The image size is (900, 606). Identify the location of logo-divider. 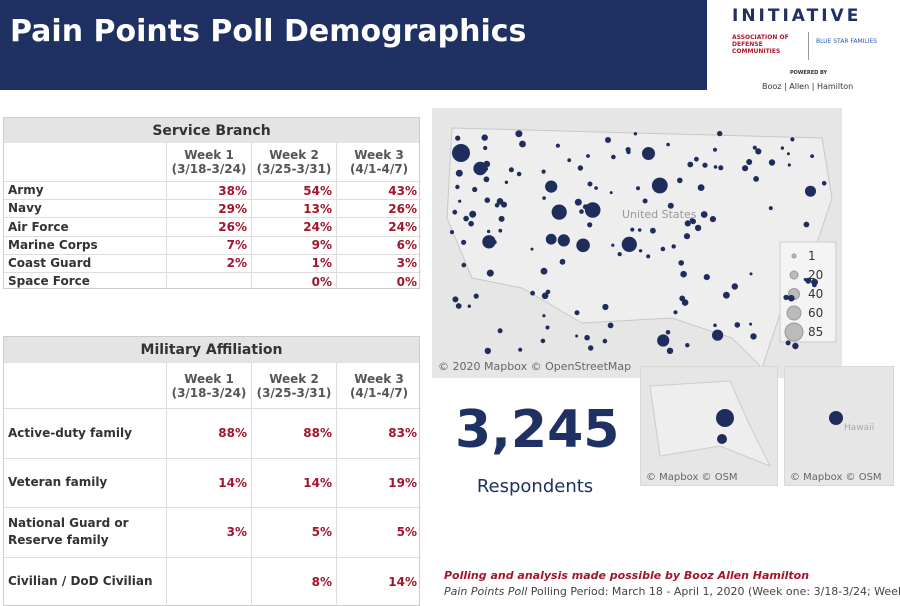
(808, 46).